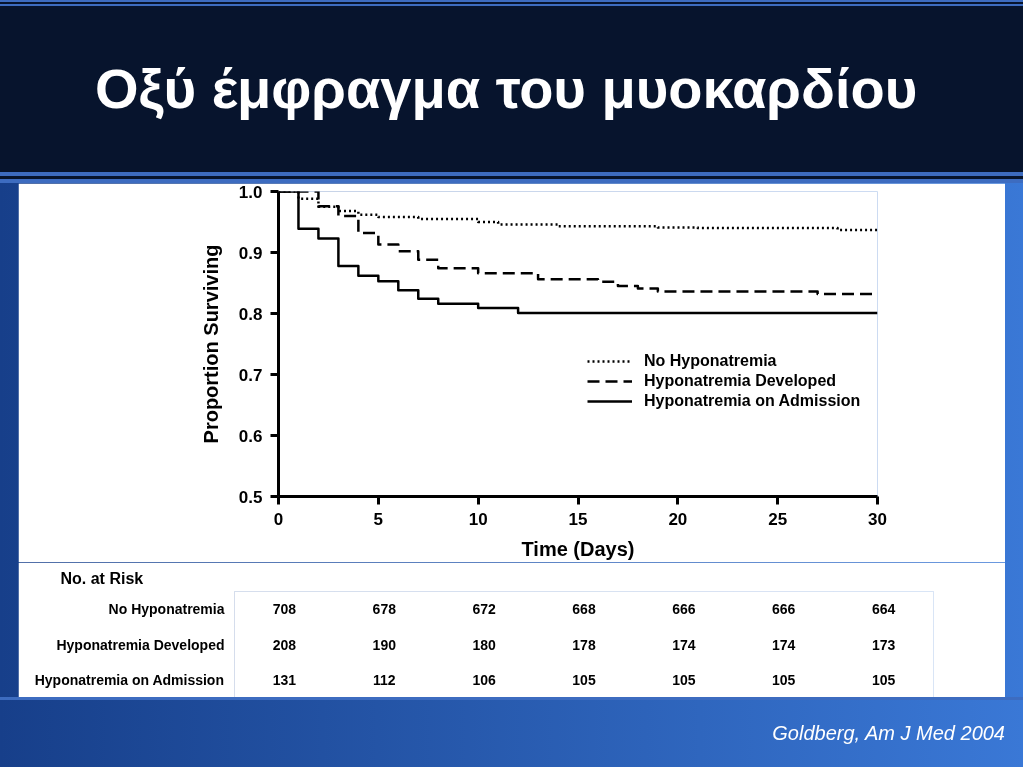  I want to click on y-tick-label: 0.8, so click(250, 314).